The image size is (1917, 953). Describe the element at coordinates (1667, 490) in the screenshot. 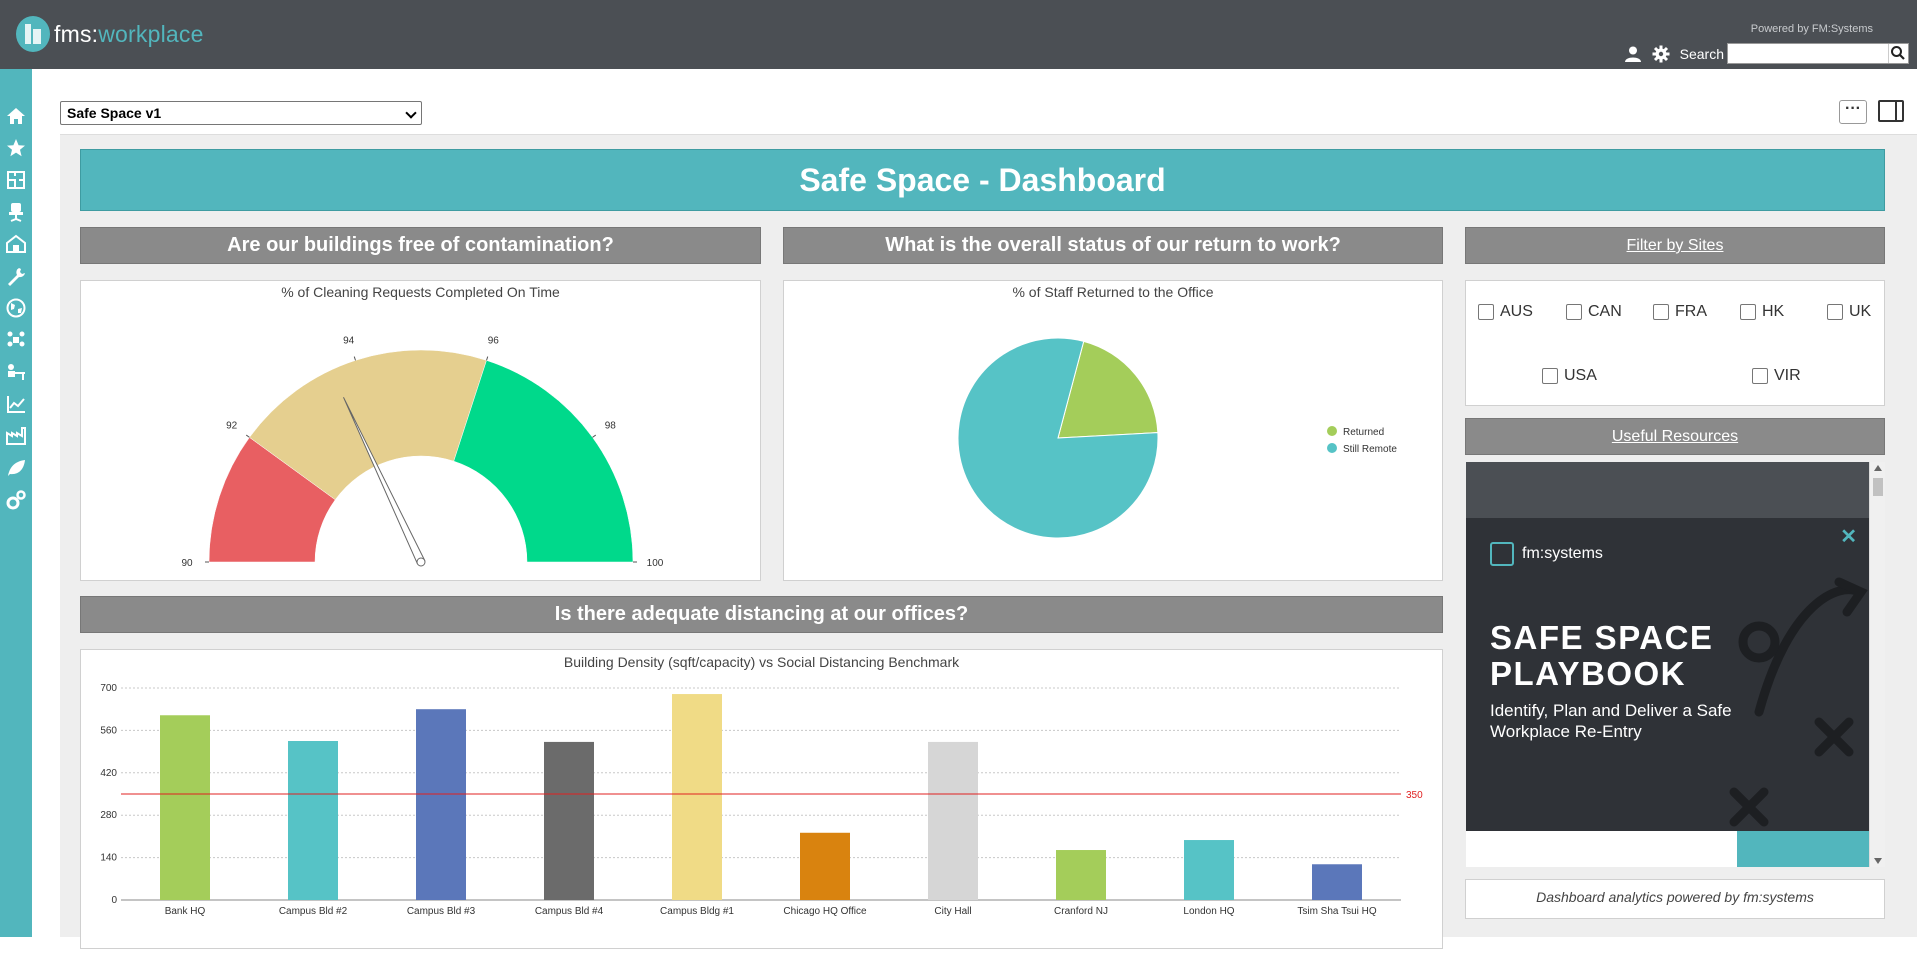

I see `ad-top-strip` at that location.